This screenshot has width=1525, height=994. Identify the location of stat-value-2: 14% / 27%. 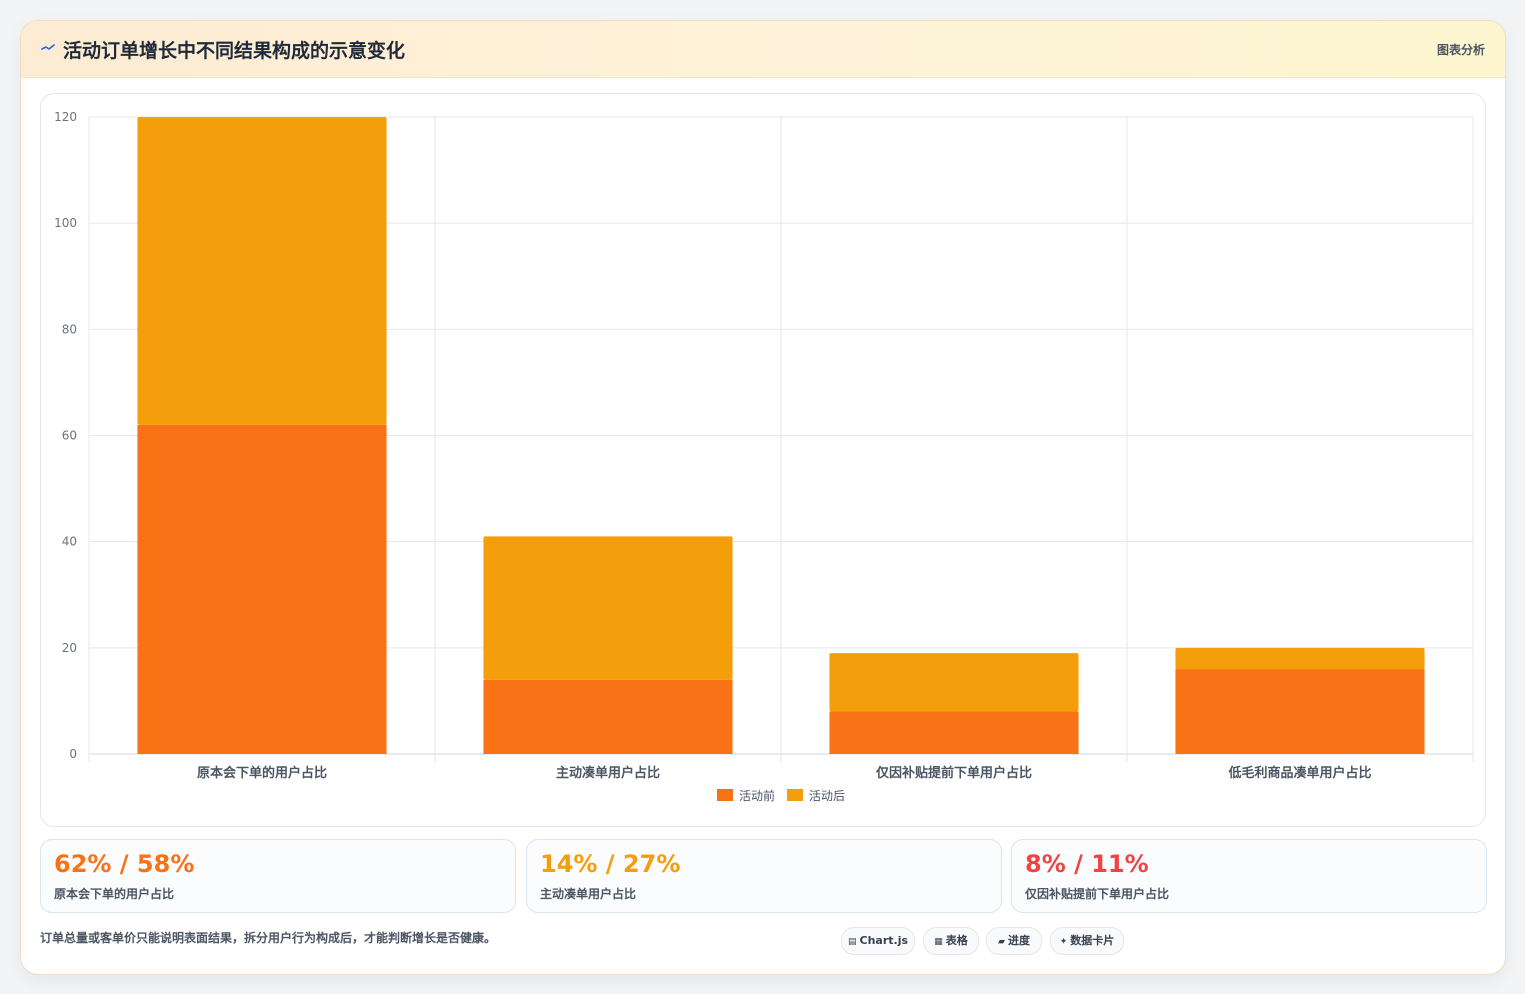
(610, 864).